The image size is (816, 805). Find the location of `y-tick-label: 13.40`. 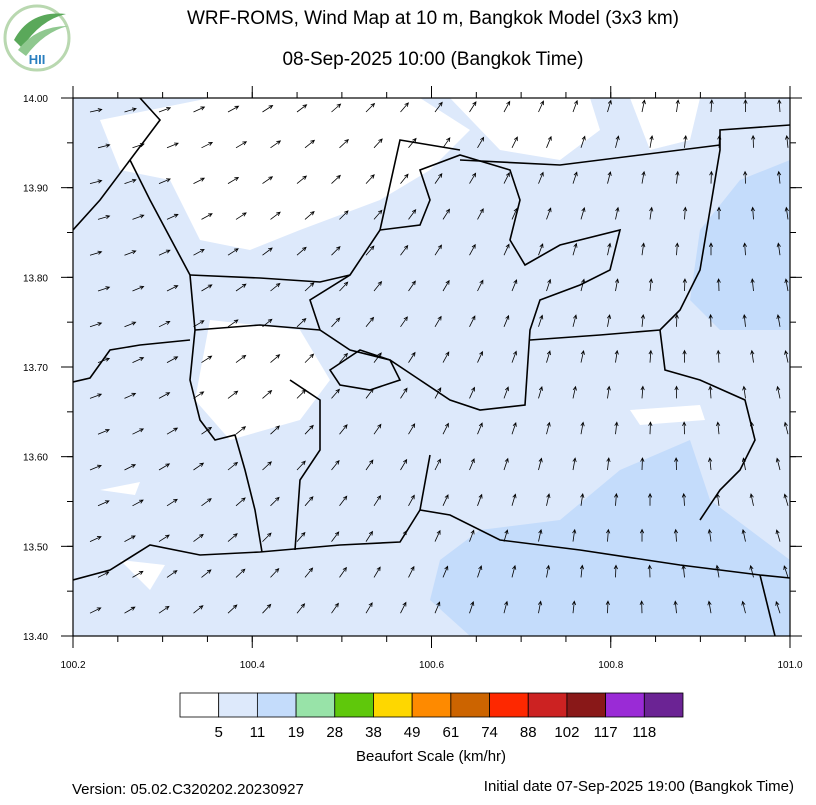

y-tick-label: 13.40 is located at coordinates (35, 637).